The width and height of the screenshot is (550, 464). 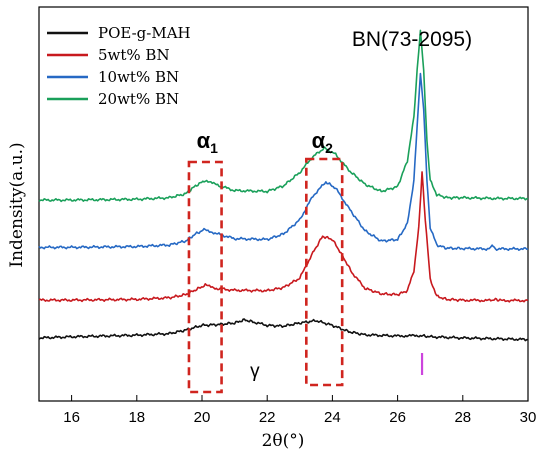 I want to click on legend-label-3: 20wt% BN, so click(x=138, y=99).